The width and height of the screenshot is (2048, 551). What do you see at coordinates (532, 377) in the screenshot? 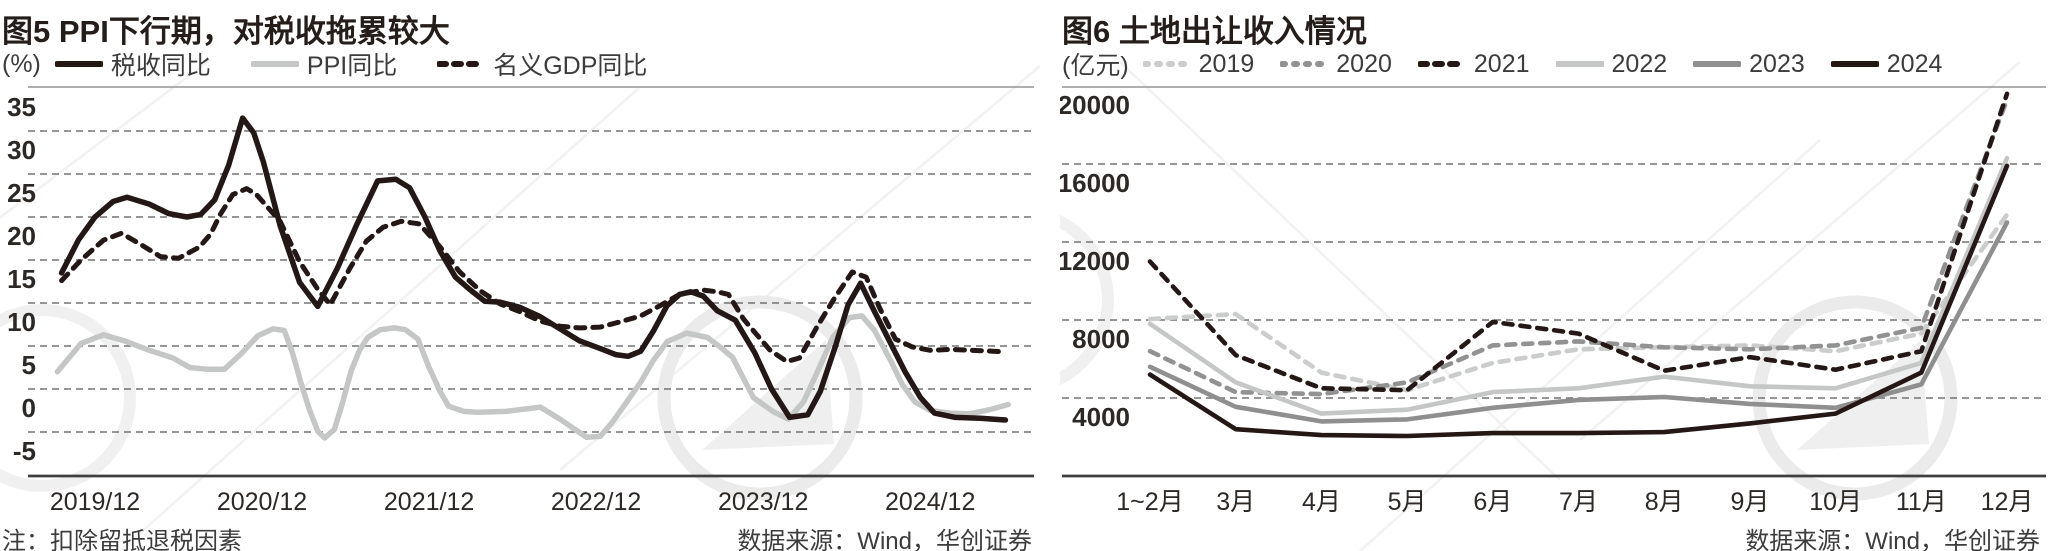
I see `series-line-ppi-yoy` at bounding box center [532, 377].